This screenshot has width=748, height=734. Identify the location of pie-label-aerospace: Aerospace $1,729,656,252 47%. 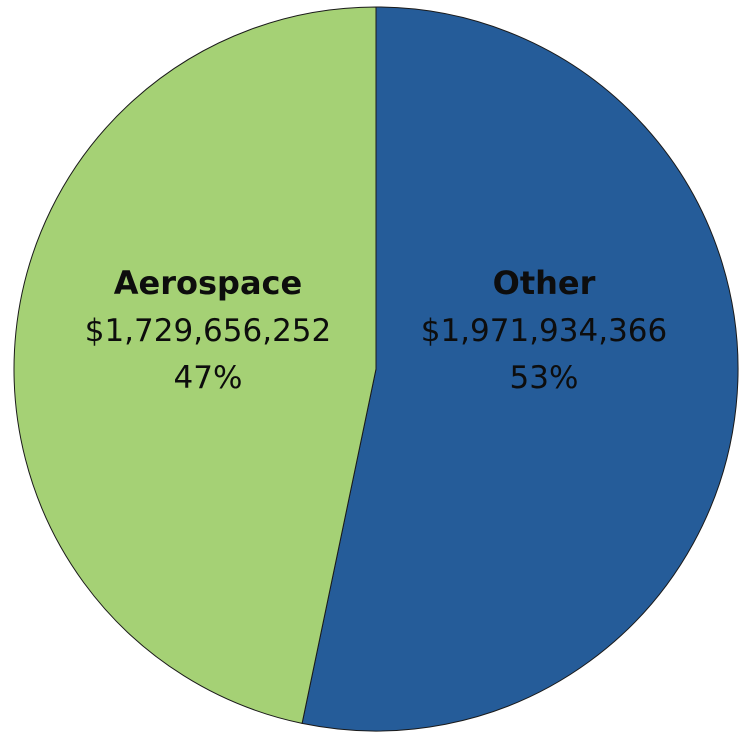
(208, 330).